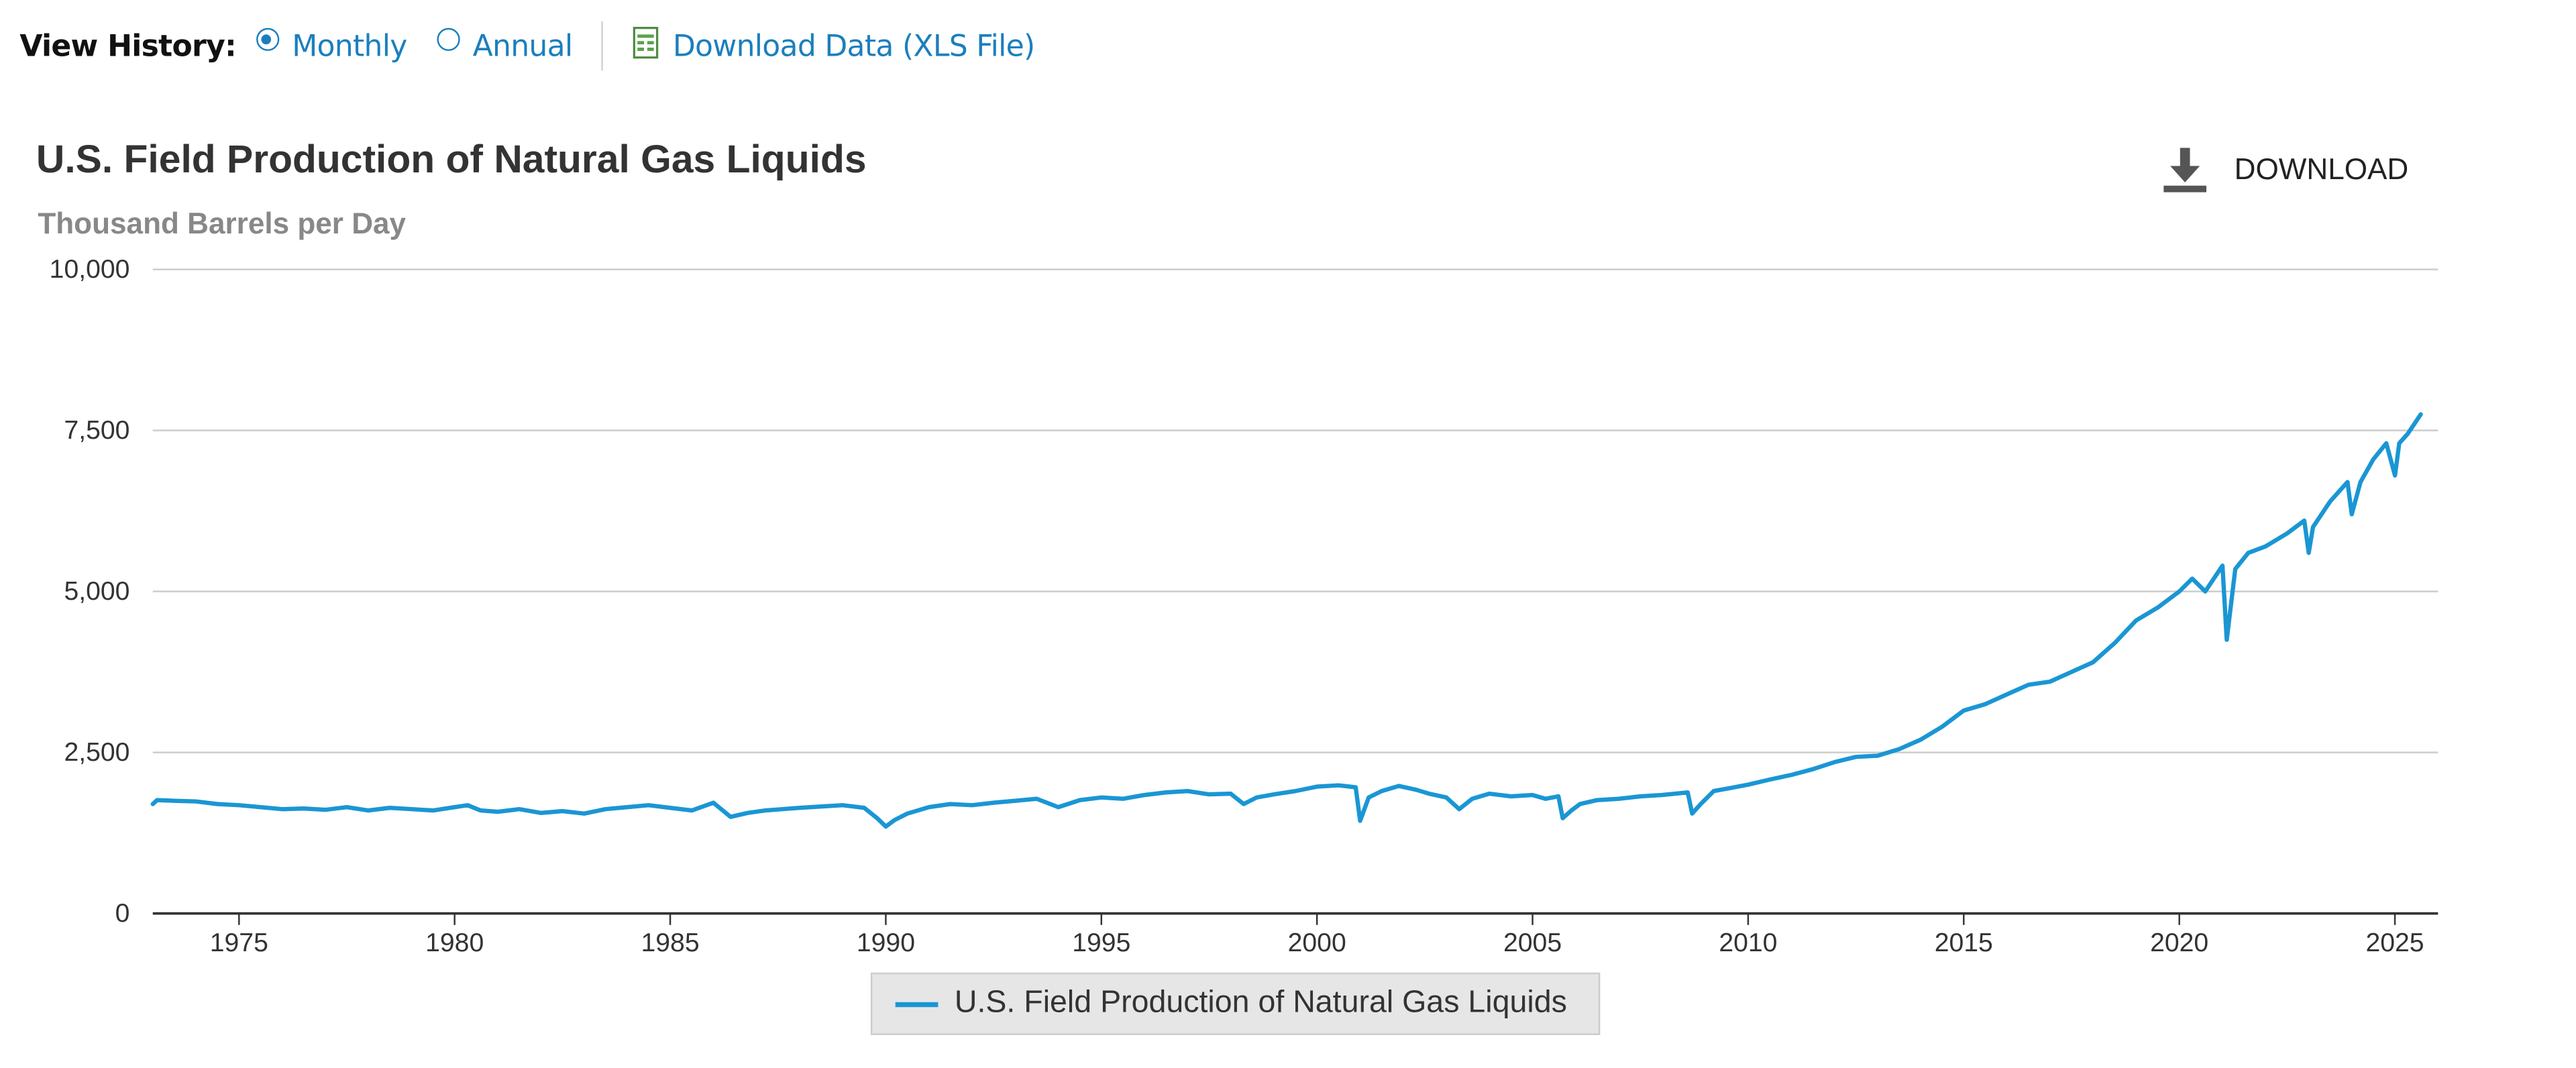  What do you see at coordinates (2185, 170) in the screenshot?
I see `download-icon` at bounding box center [2185, 170].